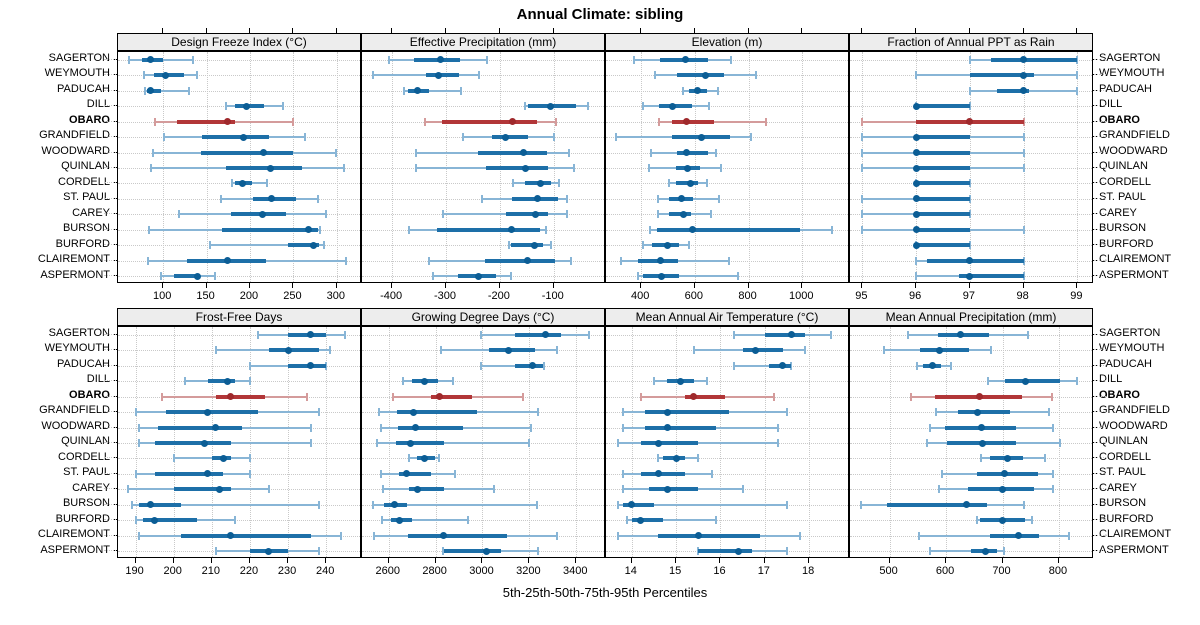 The image size is (1200, 625). What do you see at coordinates (1122, 472) in the screenshot?
I see `station-label-right: ST. PAUL` at bounding box center [1122, 472].